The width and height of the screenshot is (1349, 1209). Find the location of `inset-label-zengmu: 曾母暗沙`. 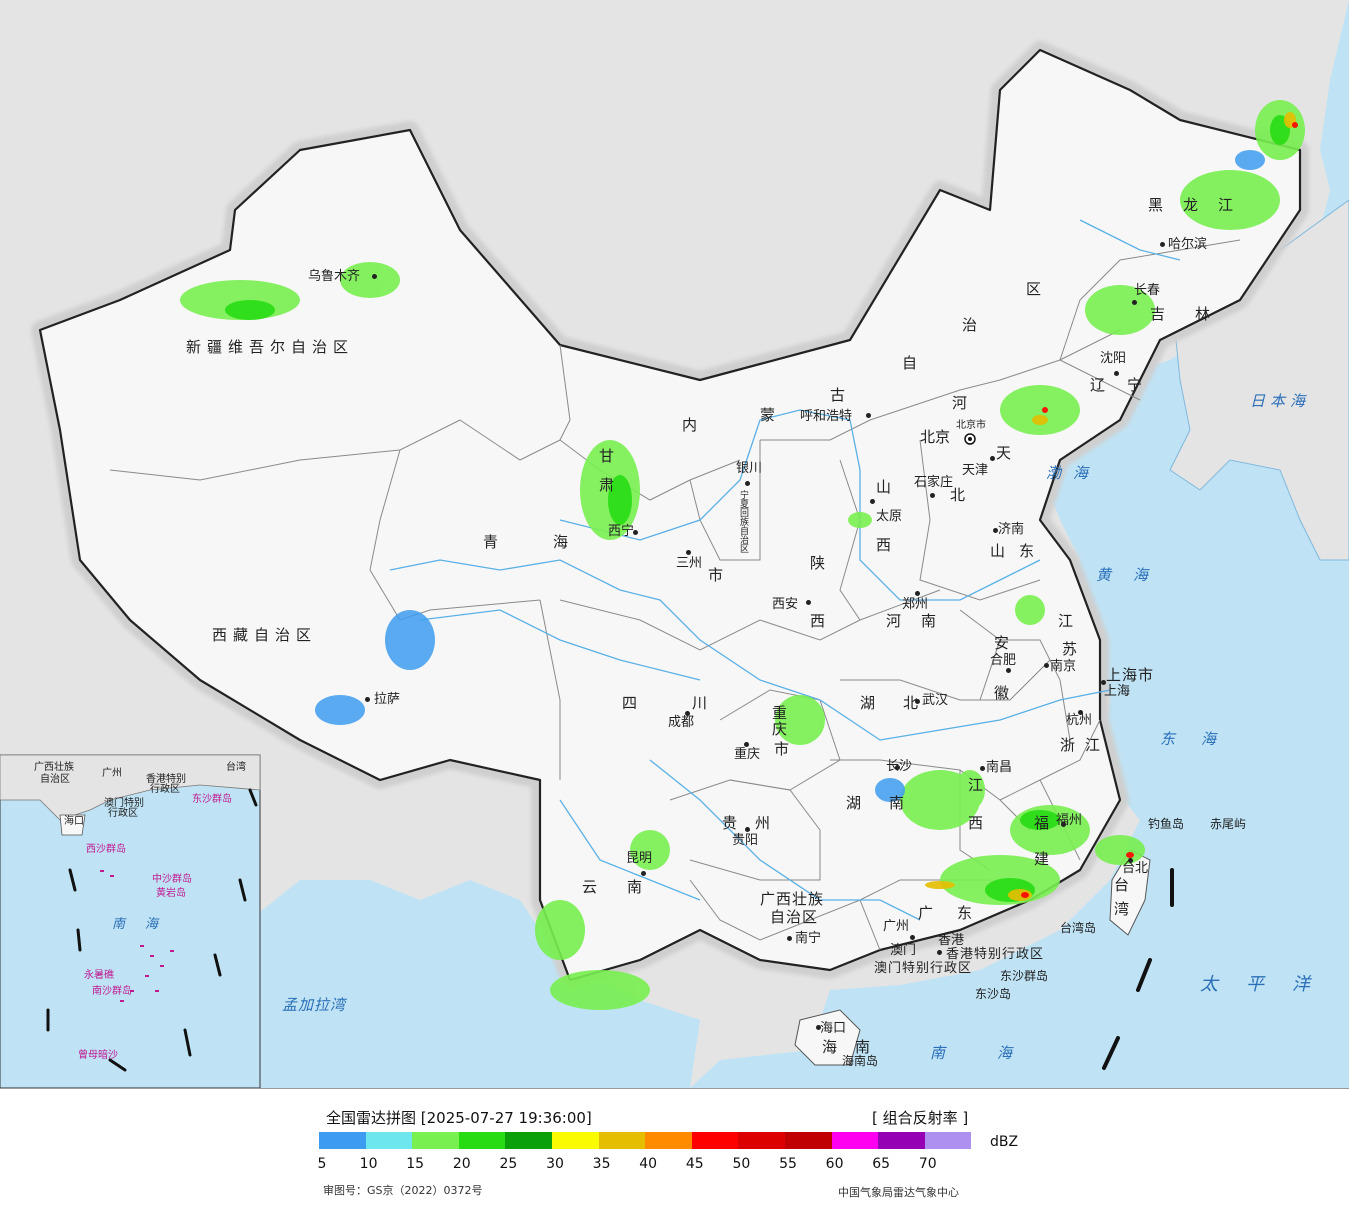

inset-label-zengmu: 曾母暗沙 is located at coordinates (98, 1055).